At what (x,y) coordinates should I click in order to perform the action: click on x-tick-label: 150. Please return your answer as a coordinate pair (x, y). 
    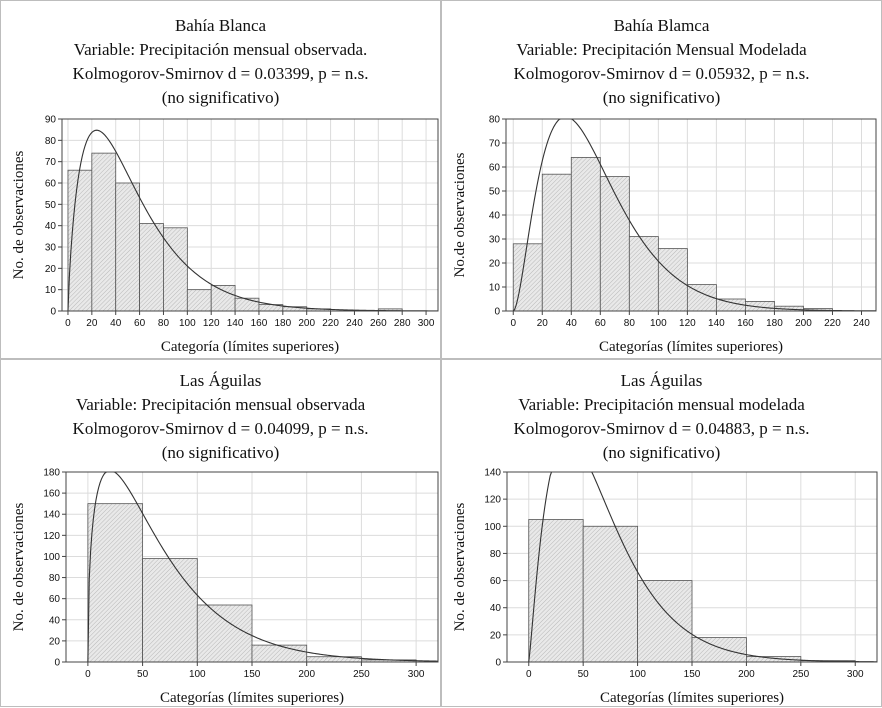
    Looking at the image, I should click on (692, 674).